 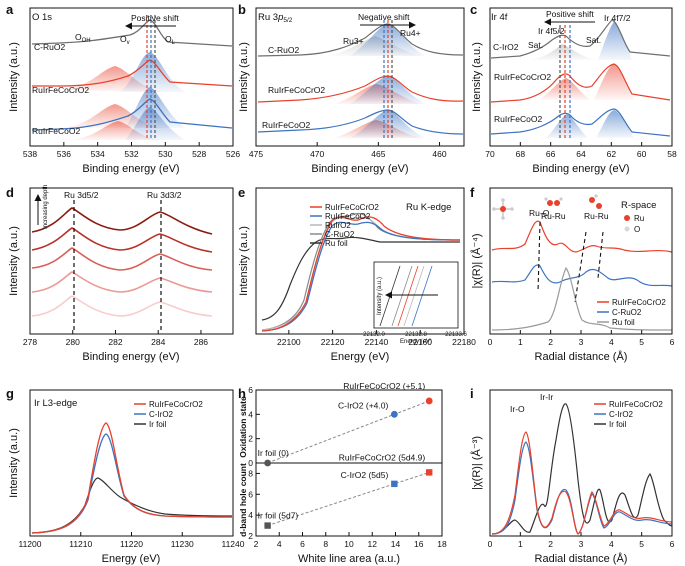 I want to click on panel-h-xtick-1: 4, so click(x=279, y=544).